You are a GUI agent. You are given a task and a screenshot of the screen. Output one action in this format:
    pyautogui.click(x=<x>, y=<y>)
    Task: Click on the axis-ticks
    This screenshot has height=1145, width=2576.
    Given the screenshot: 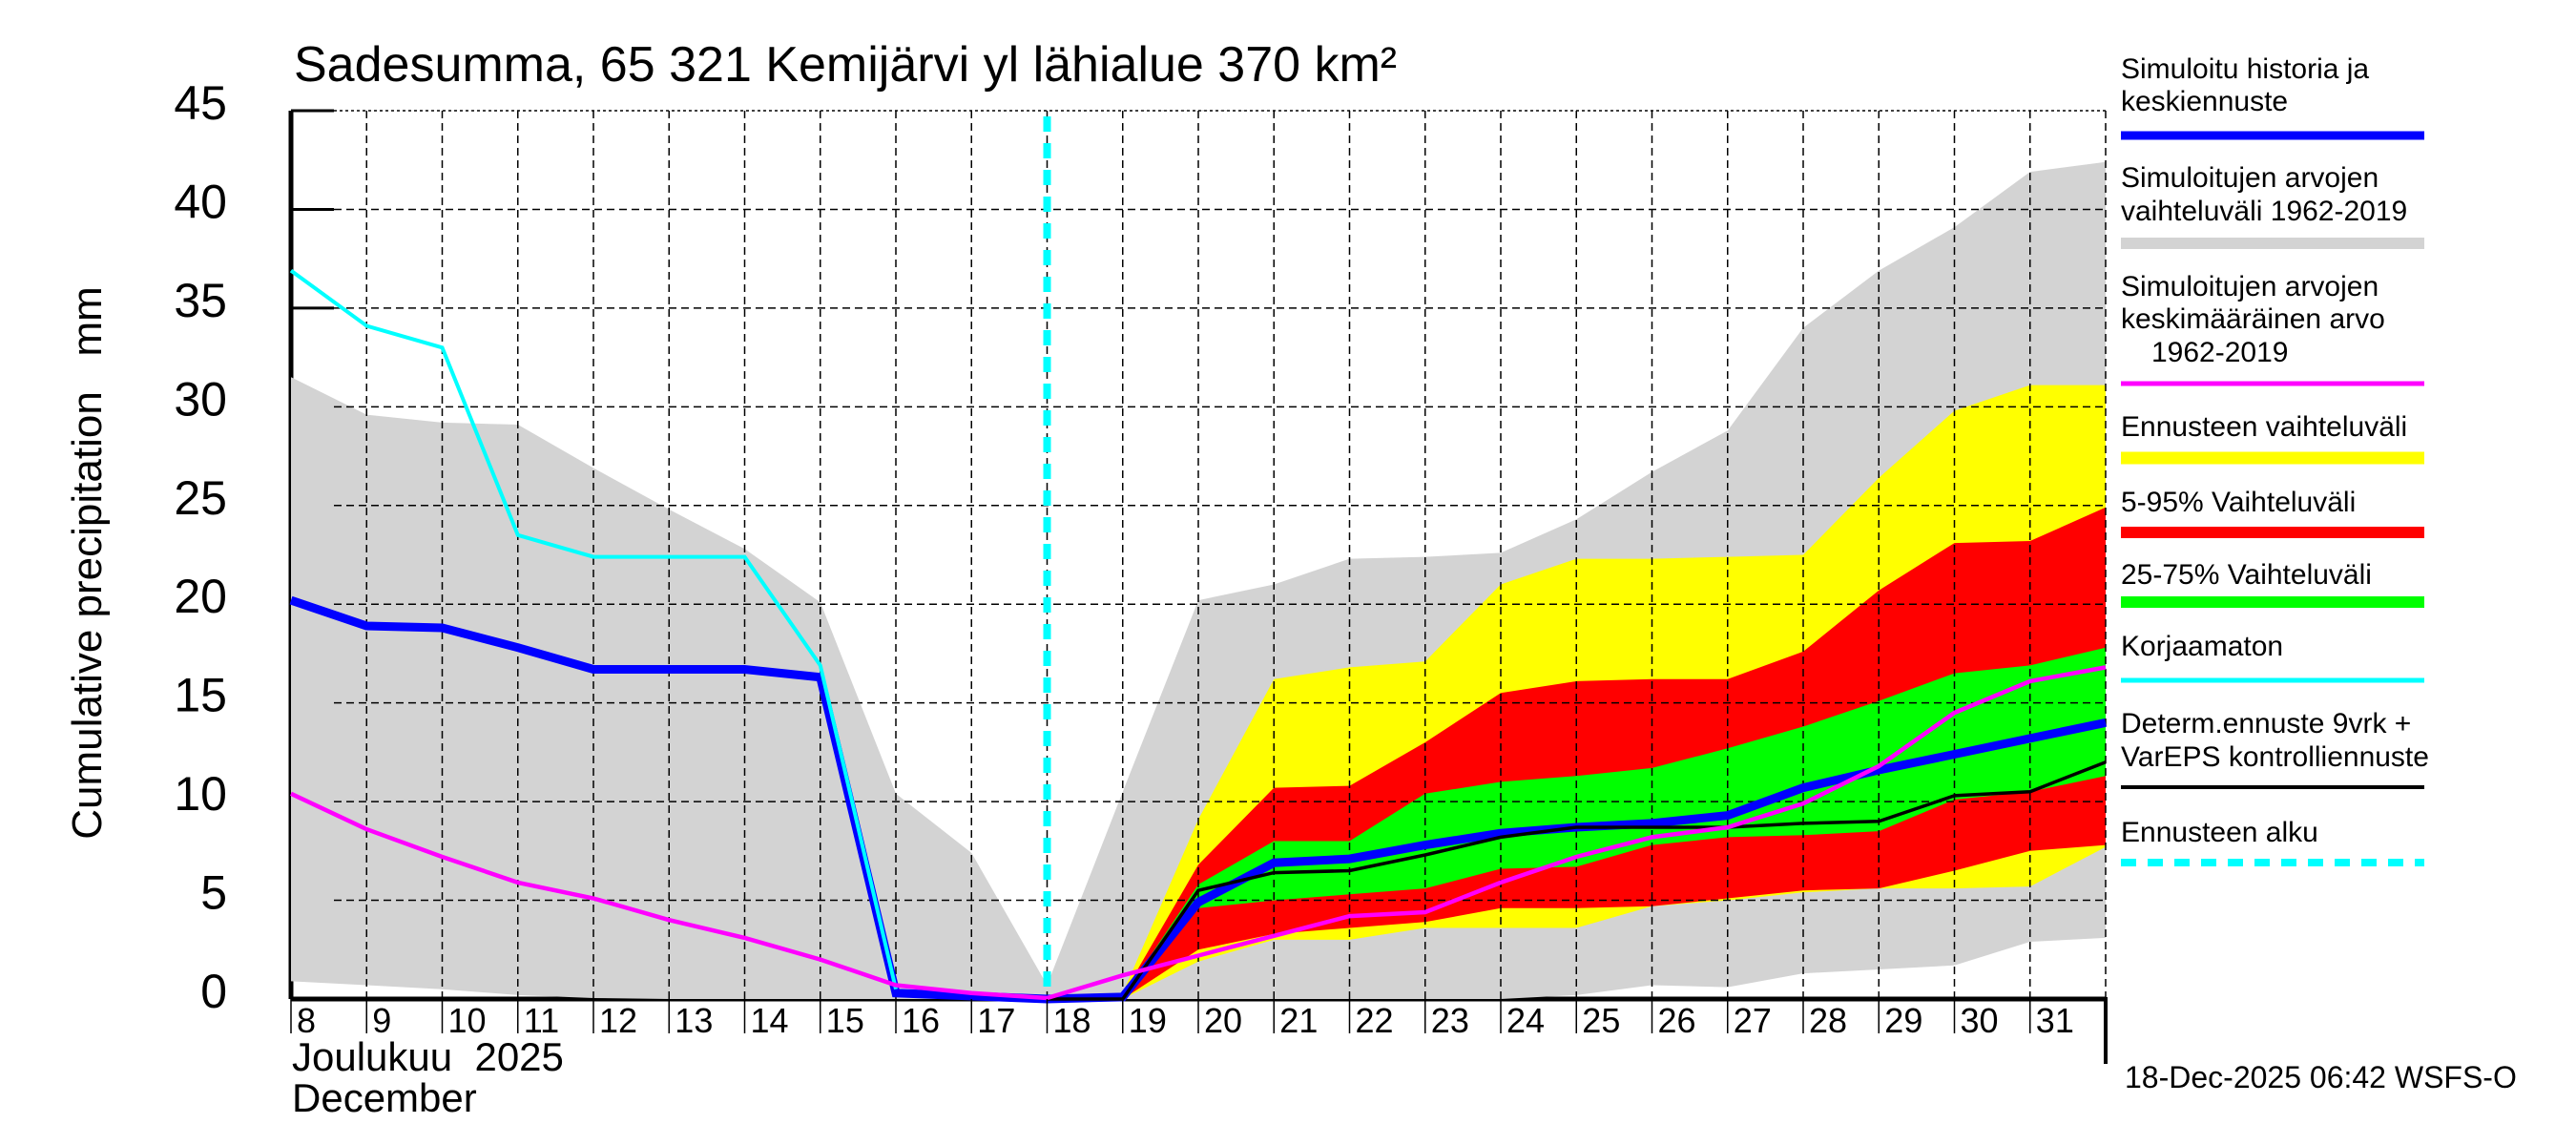 What is the action you would take?
    pyautogui.click(x=1199, y=1030)
    